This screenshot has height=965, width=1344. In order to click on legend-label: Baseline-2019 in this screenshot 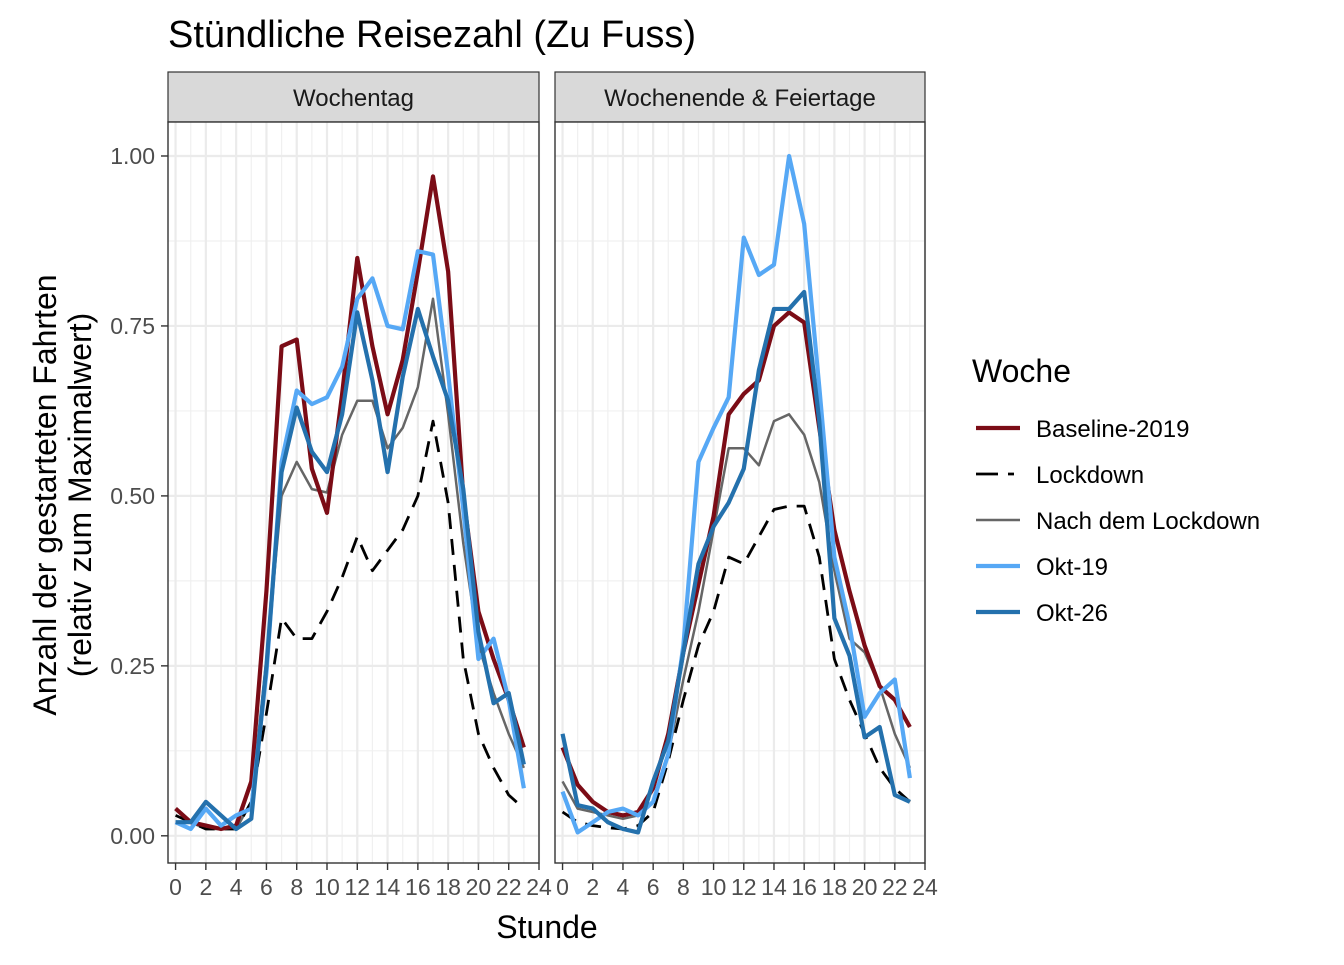, I will do `click(1112, 429)`.